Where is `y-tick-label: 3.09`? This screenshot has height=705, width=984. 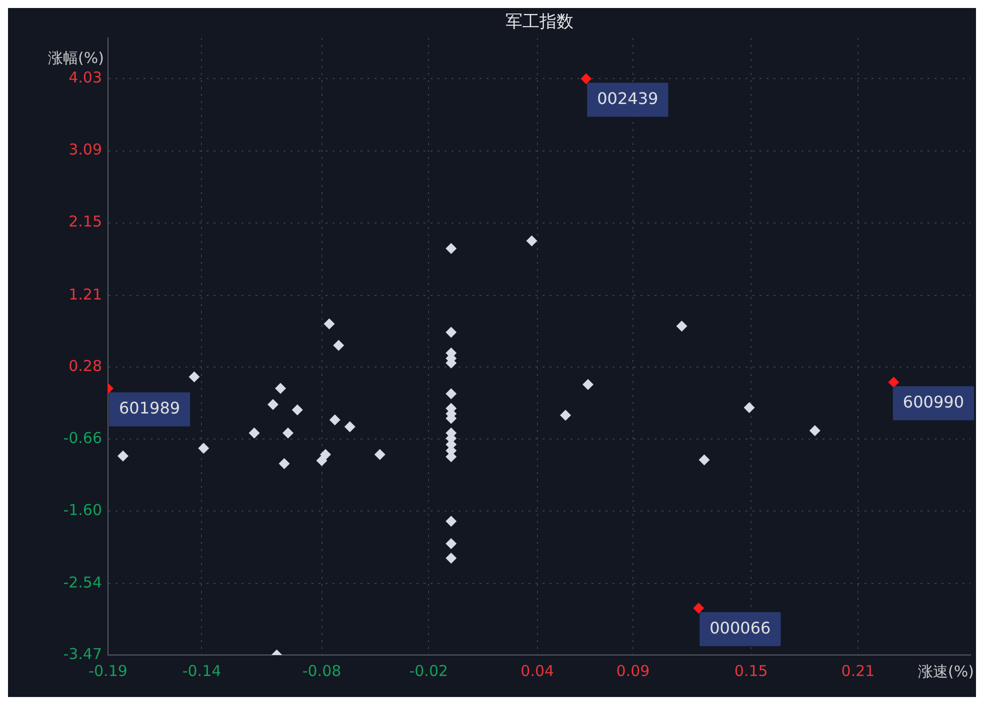 y-tick-label: 3.09 is located at coordinates (85, 149).